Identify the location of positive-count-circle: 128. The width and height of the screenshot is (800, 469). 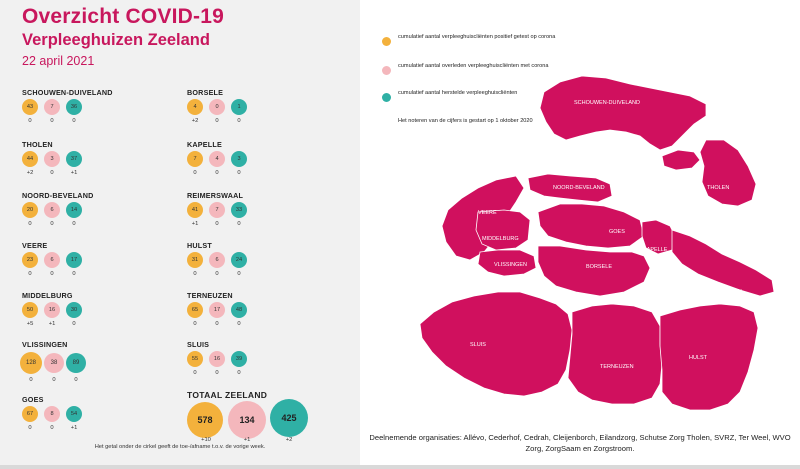
(31, 363).